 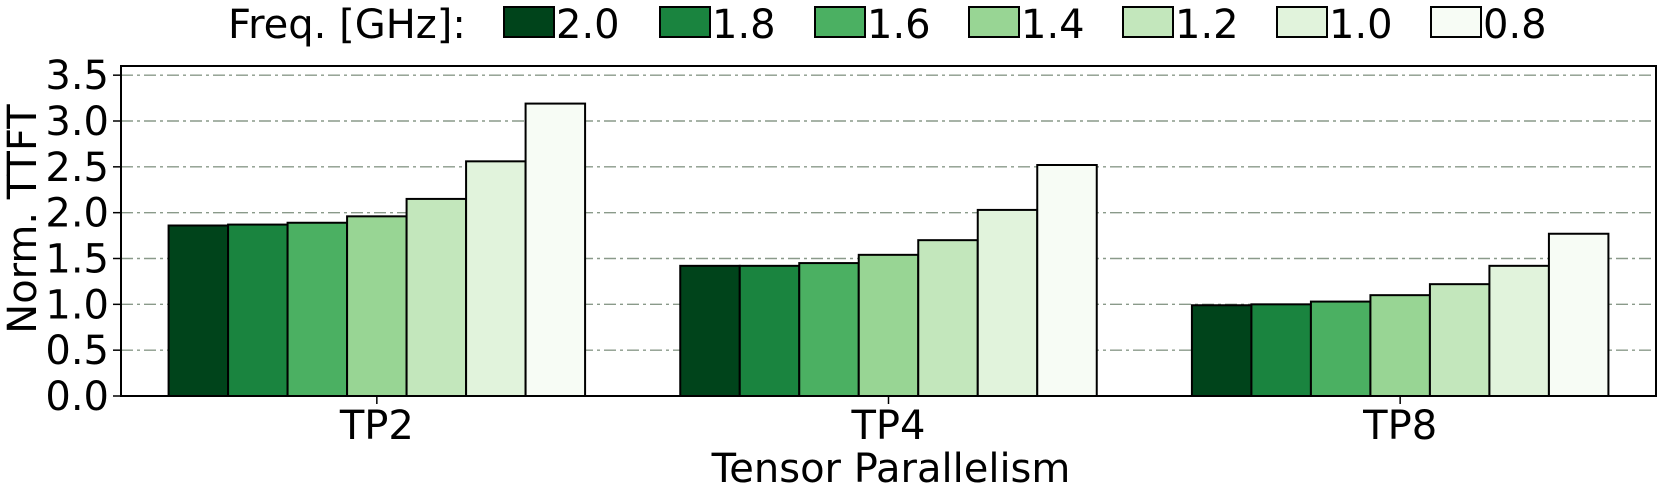 I want to click on legend-label-0-8: 0.8, so click(x=1515, y=25).